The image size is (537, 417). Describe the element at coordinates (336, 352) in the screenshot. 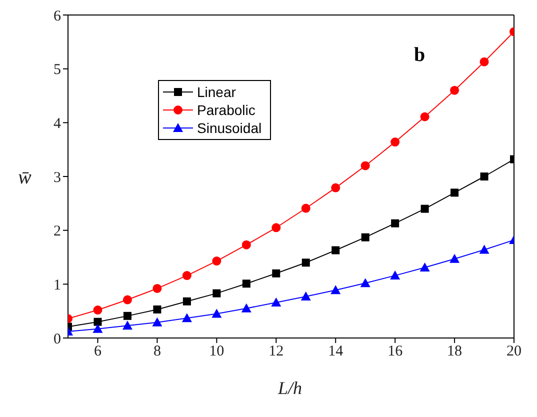

I see `x-tick-label: 14` at that location.